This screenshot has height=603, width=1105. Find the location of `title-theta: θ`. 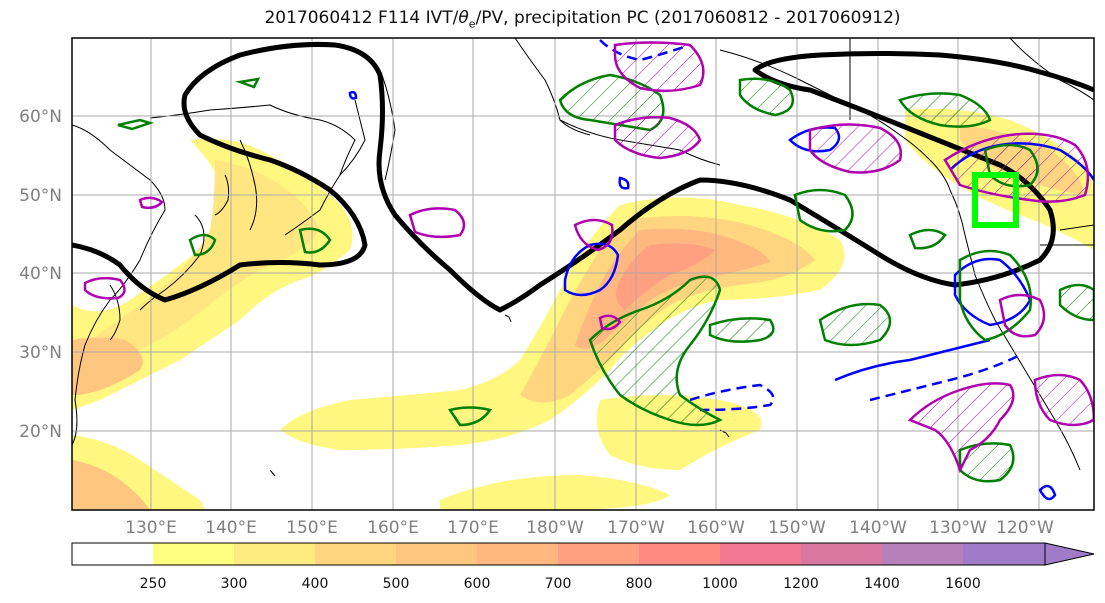

title-theta: θ is located at coordinates (463, 18).